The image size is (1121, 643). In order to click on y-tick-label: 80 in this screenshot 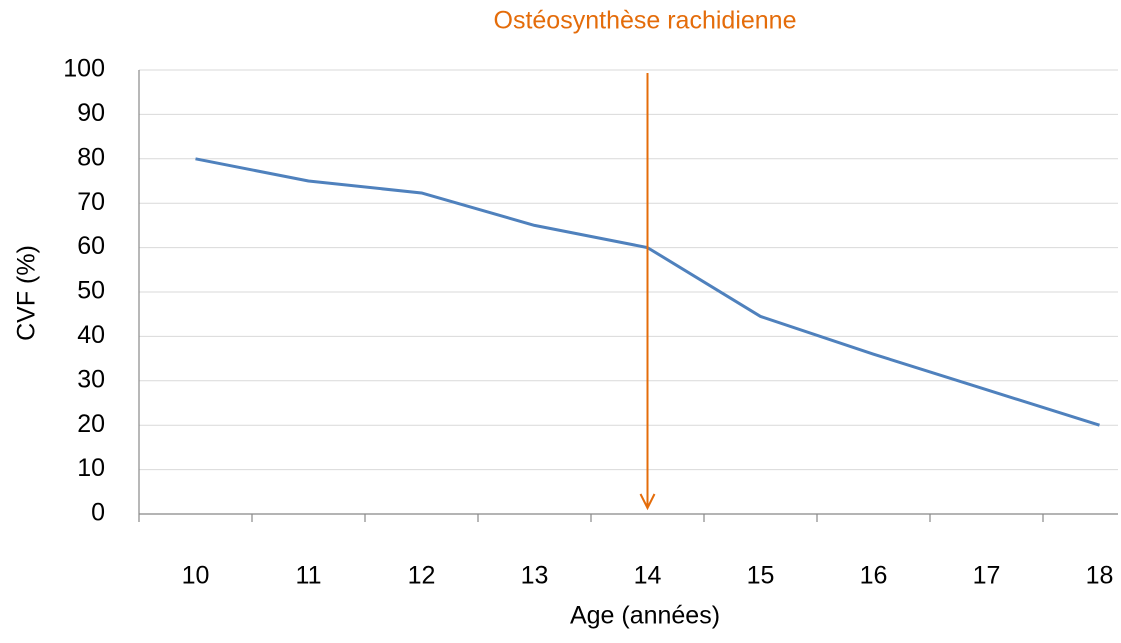, I will do `click(91, 157)`.